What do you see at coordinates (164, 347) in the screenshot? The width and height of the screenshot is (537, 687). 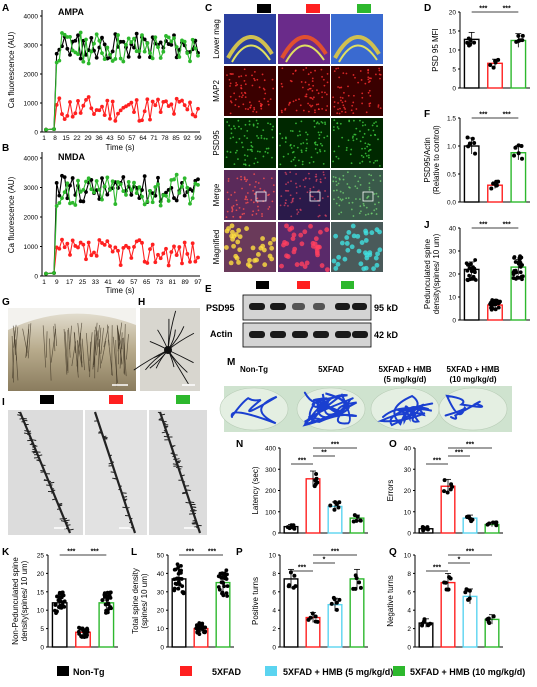 I see `neuron-drawing` at bounding box center [164, 347].